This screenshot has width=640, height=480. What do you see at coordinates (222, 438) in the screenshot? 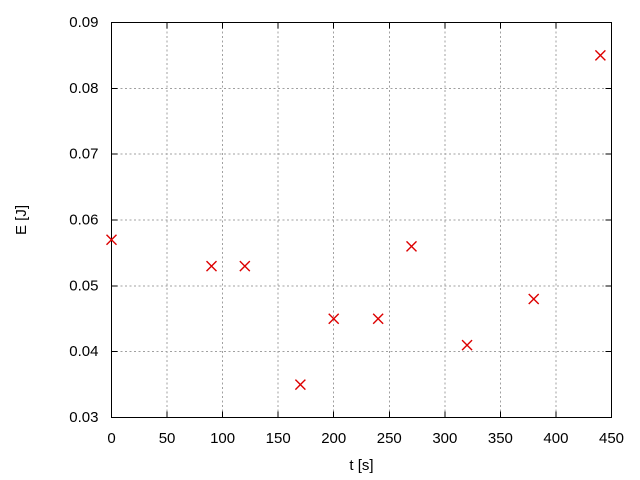
I see `x-tick-label: 100` at bounding box center [222, 438].